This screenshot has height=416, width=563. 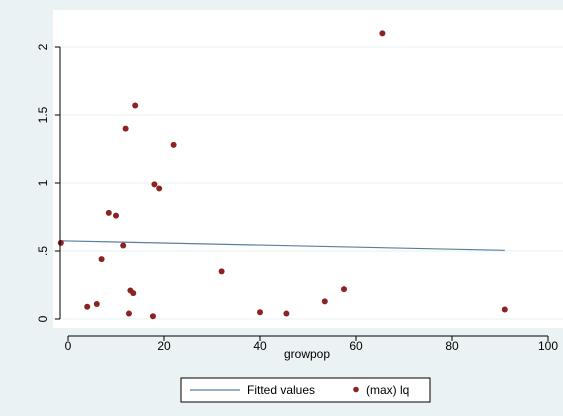 I want to click on x-tick-label-3: 60, so click(x=356, y=346).